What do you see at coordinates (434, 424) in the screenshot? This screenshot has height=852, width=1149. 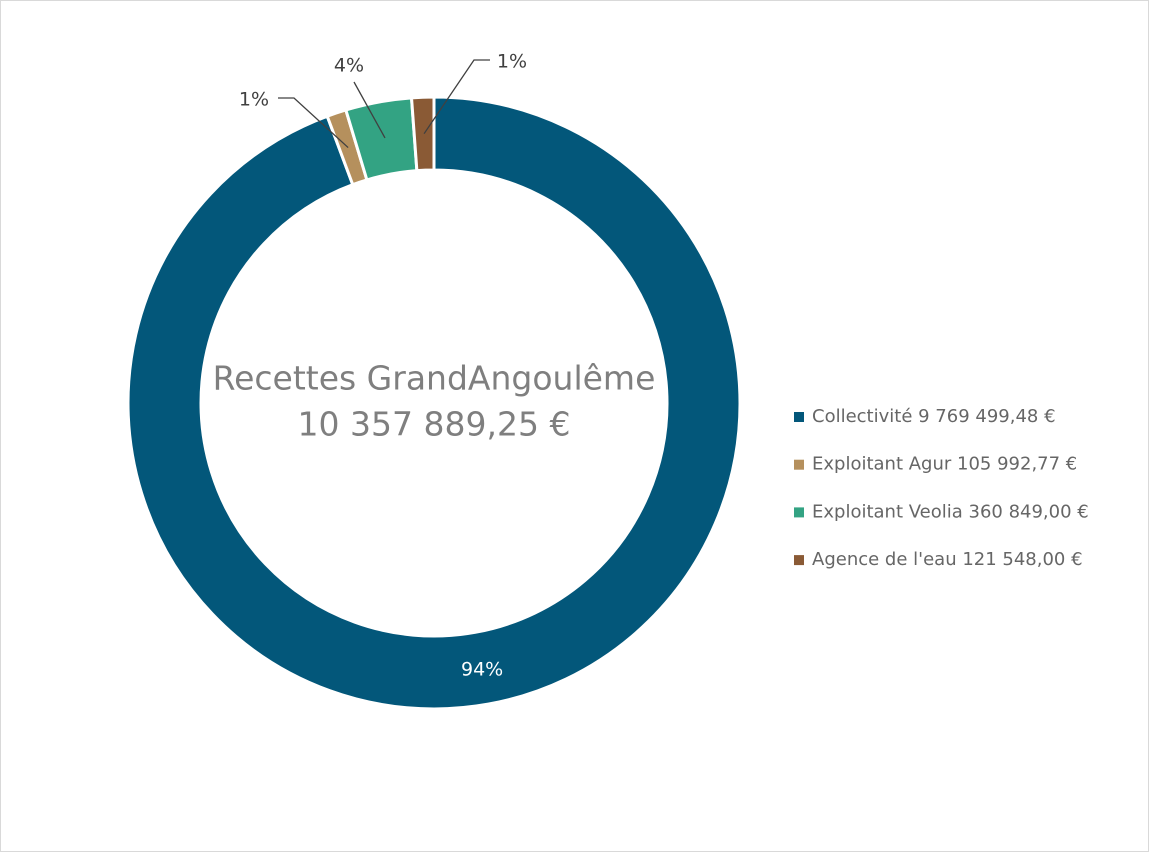 I see `center-subtitle: 10 357 889,25 €` at bounding box center [434, 424].